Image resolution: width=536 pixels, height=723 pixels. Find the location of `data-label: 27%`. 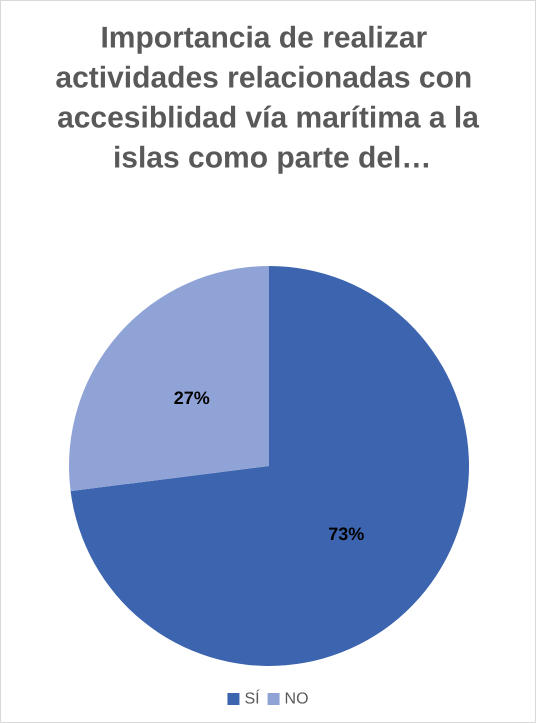

data-label: 27% is located at coordinates (192, 398).